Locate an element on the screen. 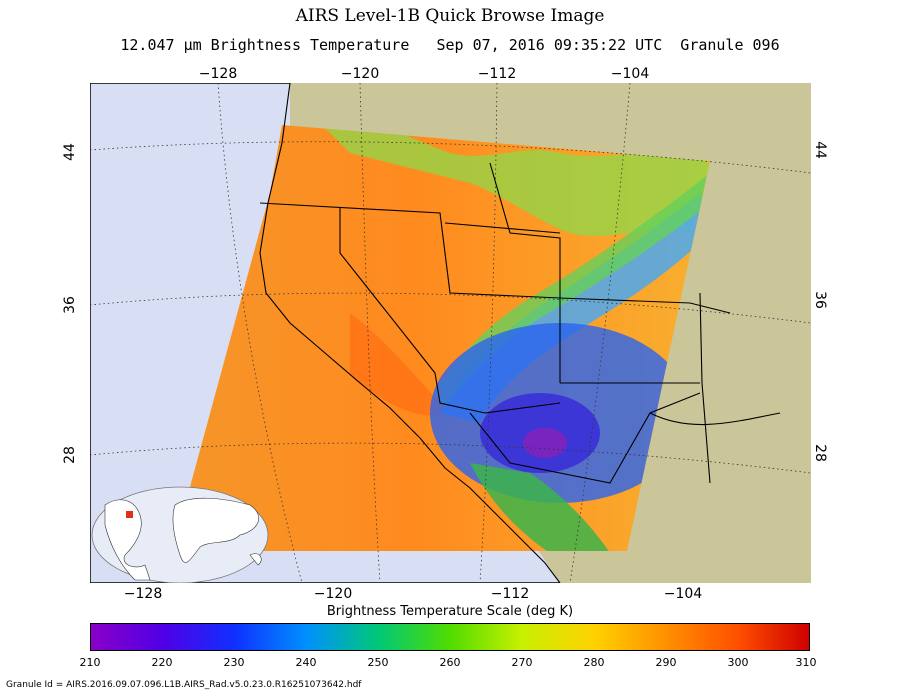 The height and width of the screenshot is (695, 900). scale-tick-290: 290 is located at coordinates (666, 662).